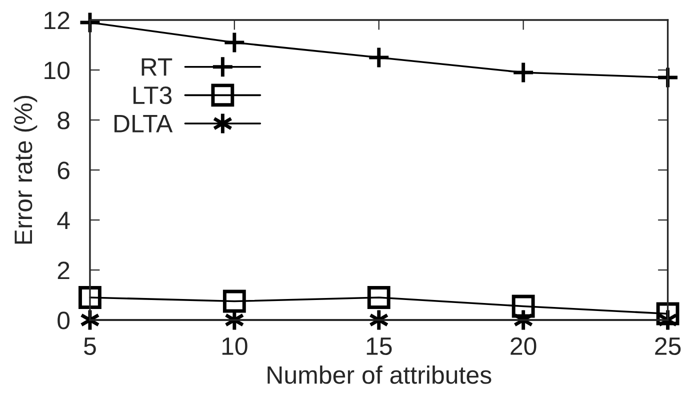 The image size is (692, 400). I want to click on x-tick-label: 25, so click(668, 346).